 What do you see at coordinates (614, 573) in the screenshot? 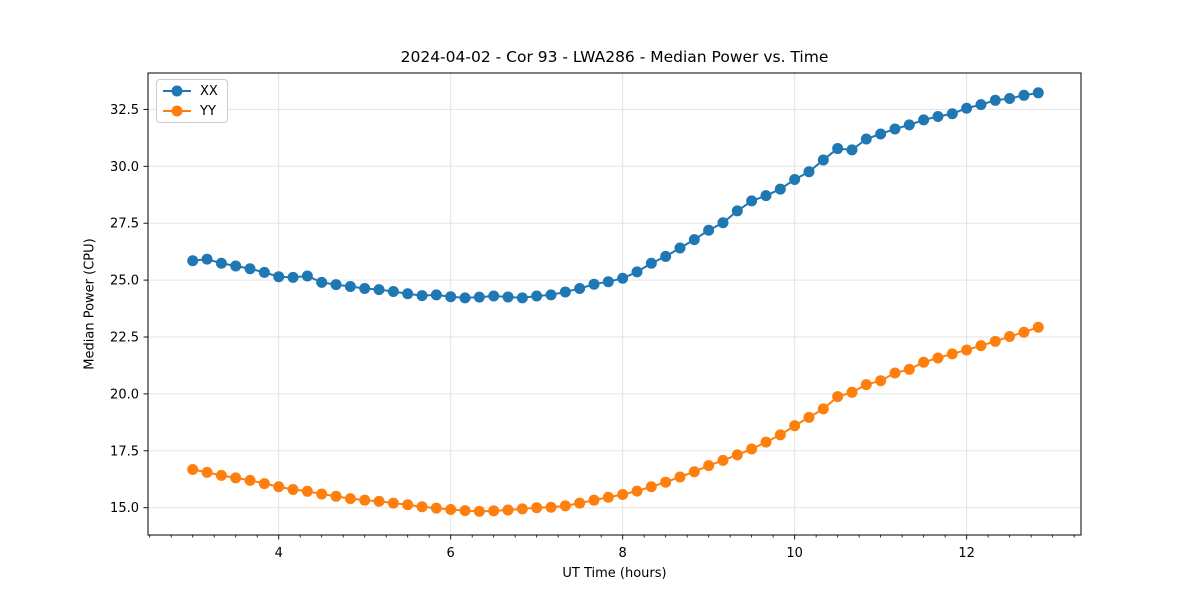
I see `x-axis-label: UT Time (hours)` at bounding box center [614, 573].